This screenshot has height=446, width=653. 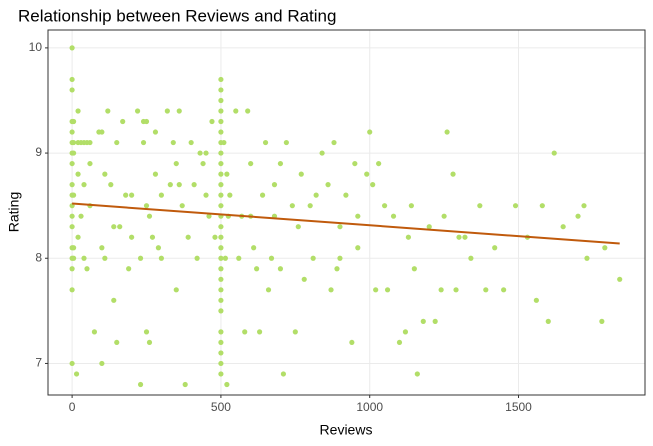 I want to click on trend-line, so click(x=346, y=223).